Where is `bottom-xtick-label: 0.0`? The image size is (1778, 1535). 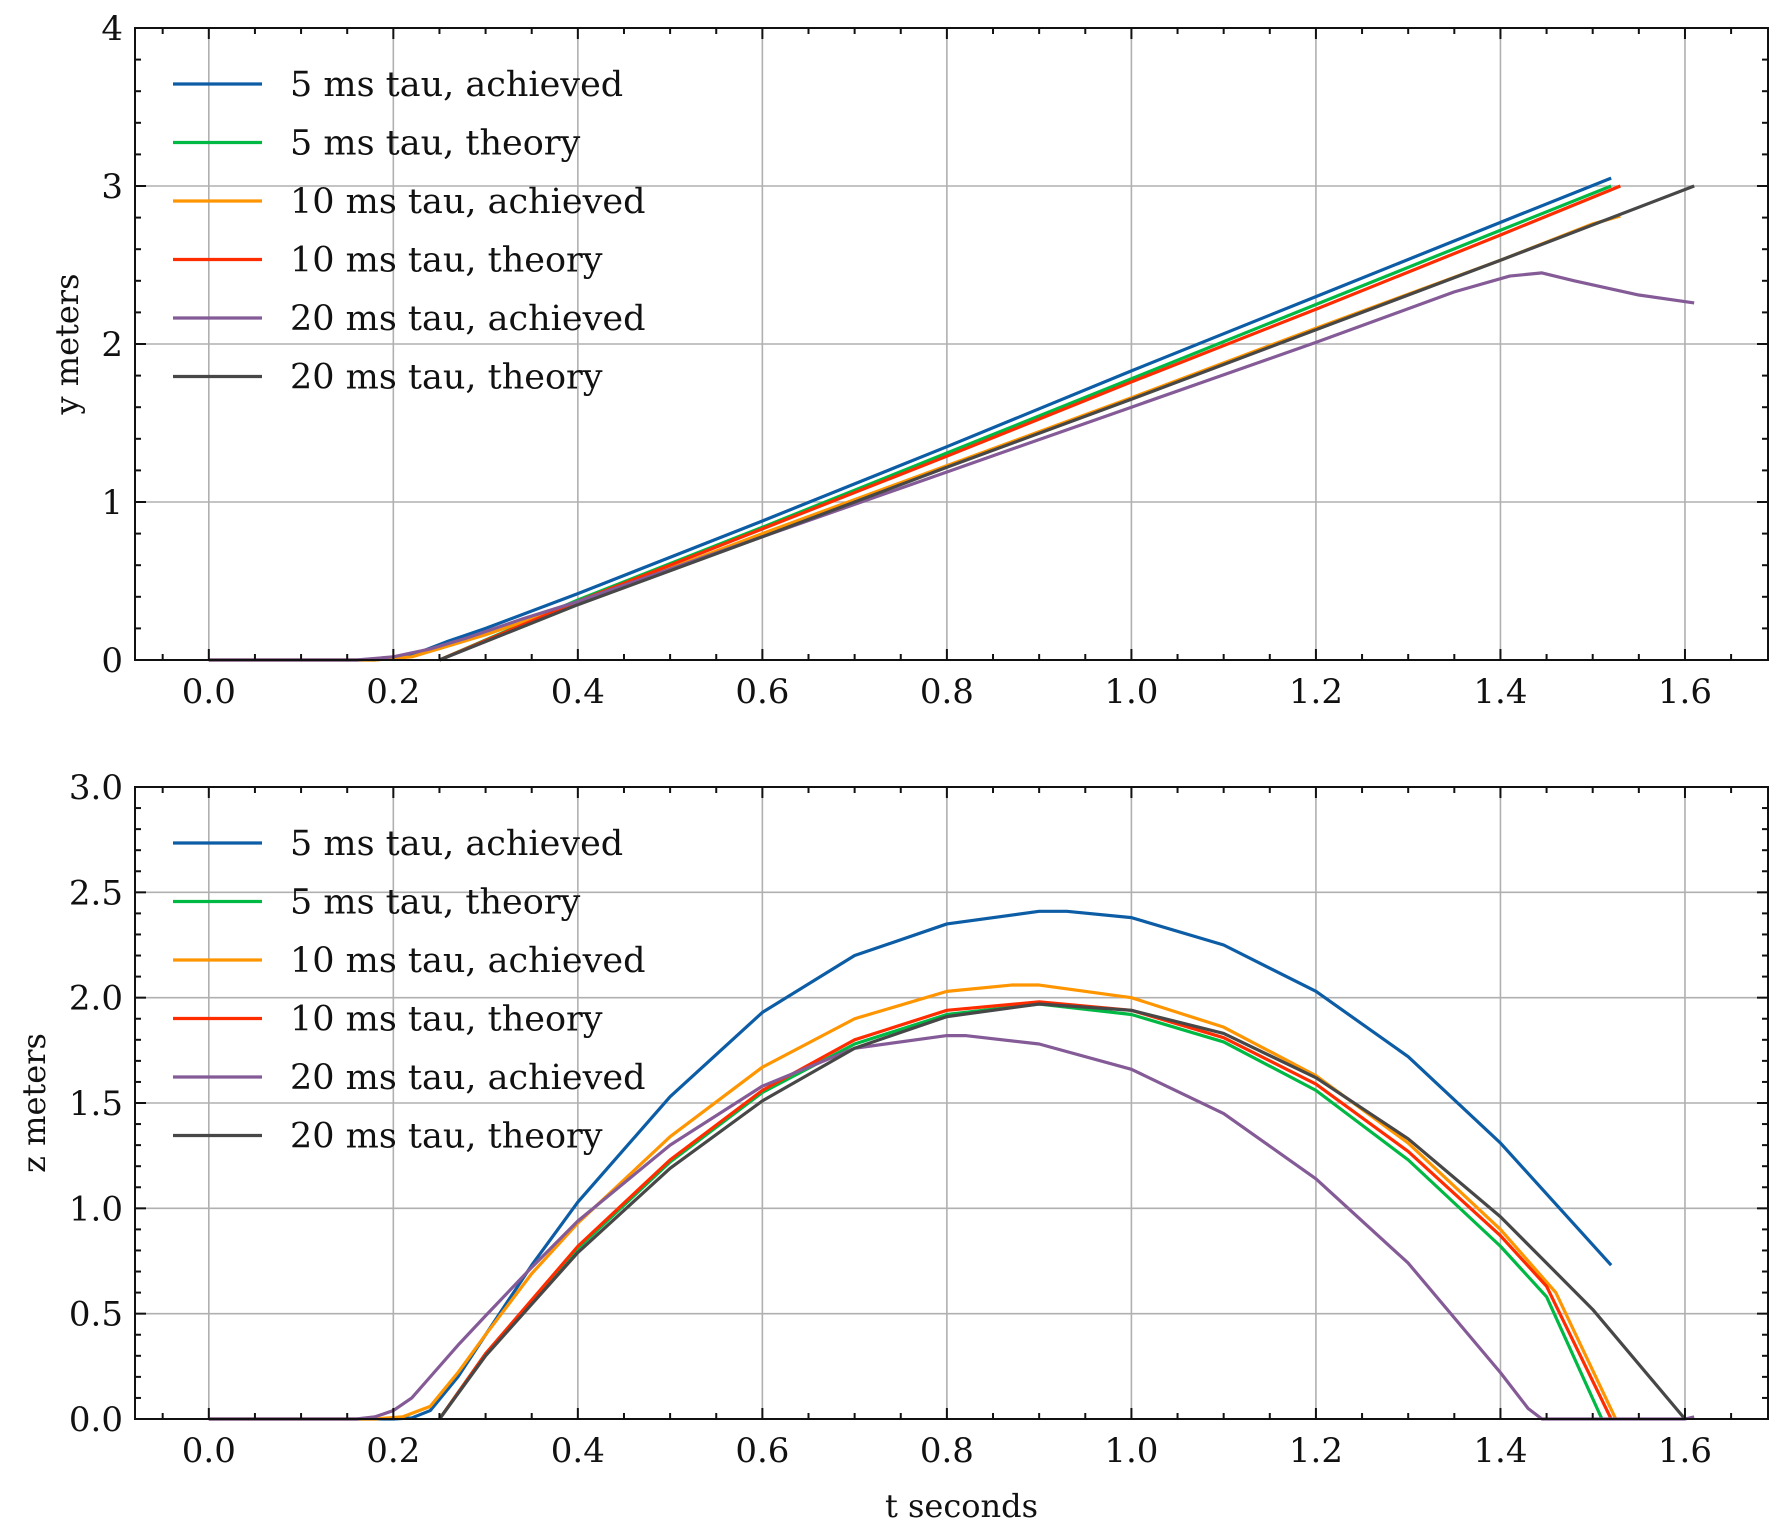 bottom-xtick-label: 0.0 is located at coordinates (209, 1451).